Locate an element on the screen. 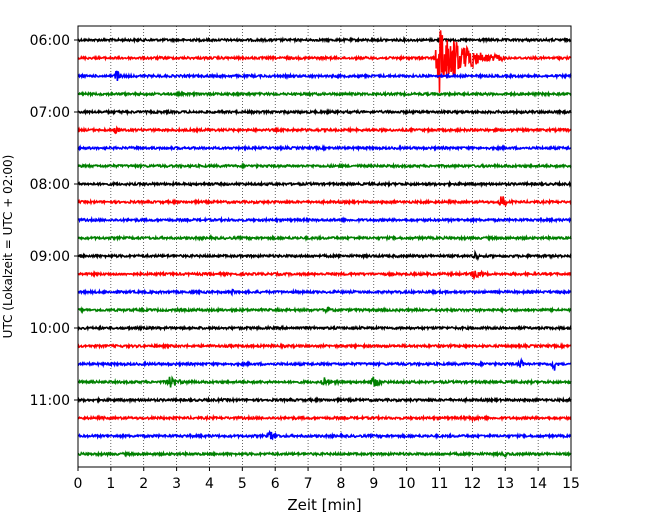 This screenshot has width=650, height=520. x-tick-label: 2 is located at coordinates (143, 484).